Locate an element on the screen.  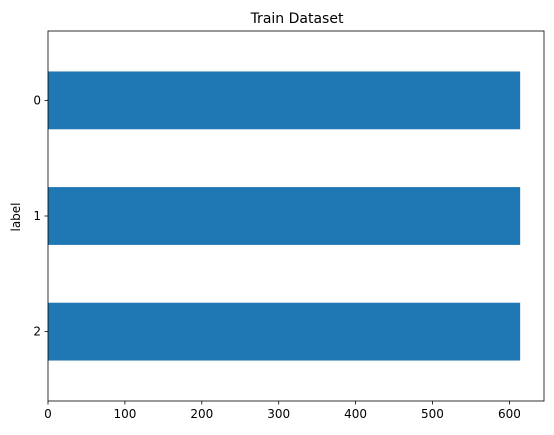
x-ticks-group: 0 100 200 300 400 500 600 is located at coordinates (282, 411).